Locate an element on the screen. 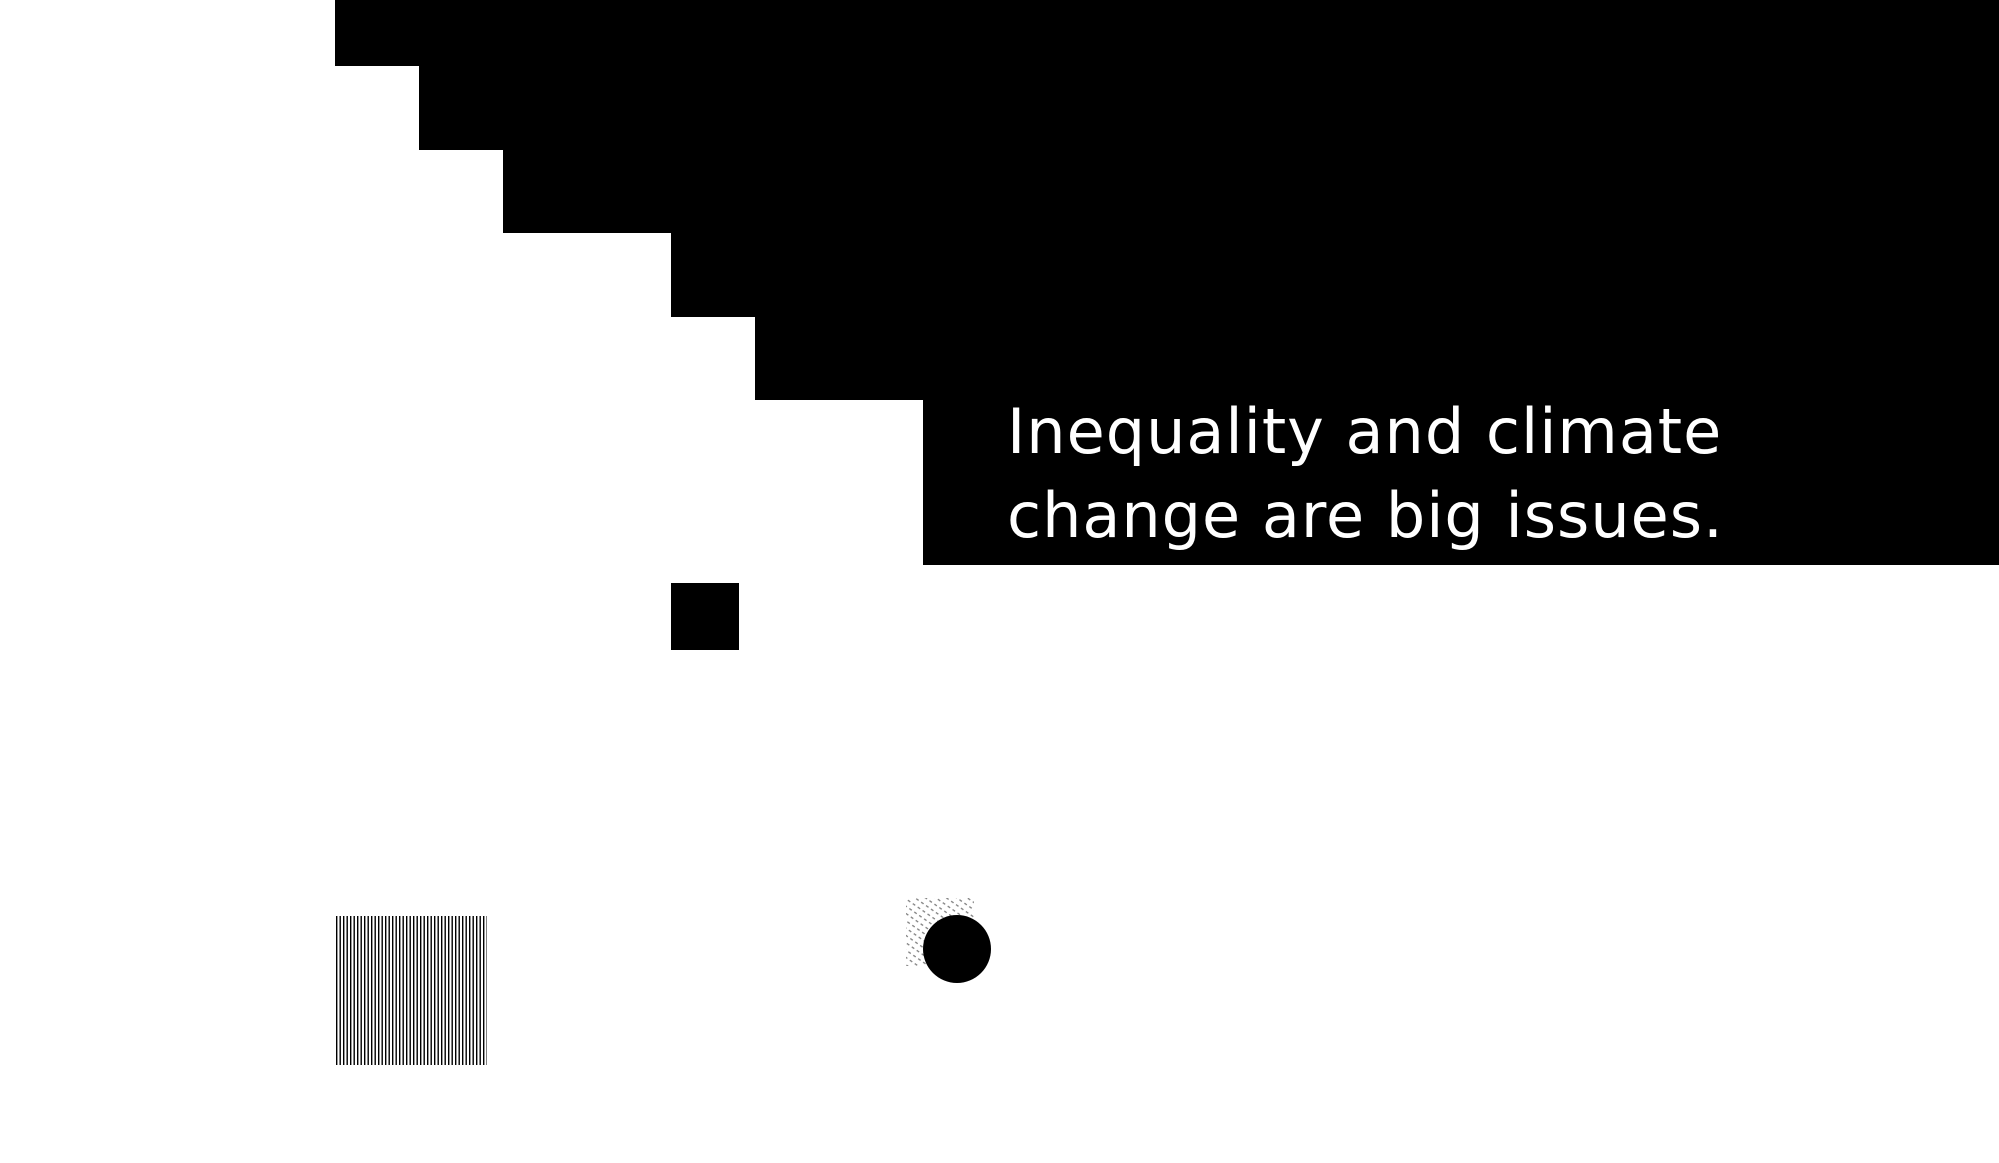 The width and height of the screenshot is (1999, 1163). small-black-square is located at coordinates (705, 616).